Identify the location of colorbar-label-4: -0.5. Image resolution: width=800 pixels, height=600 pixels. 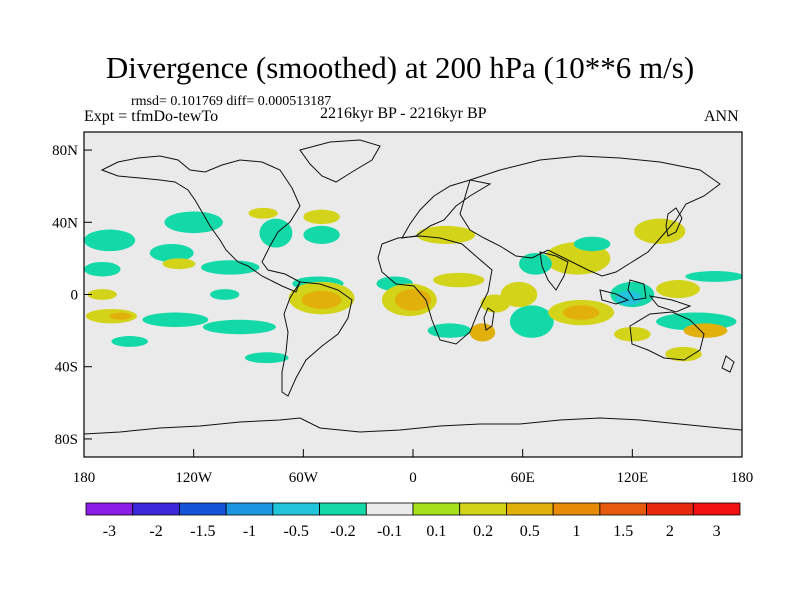
(296, 531).